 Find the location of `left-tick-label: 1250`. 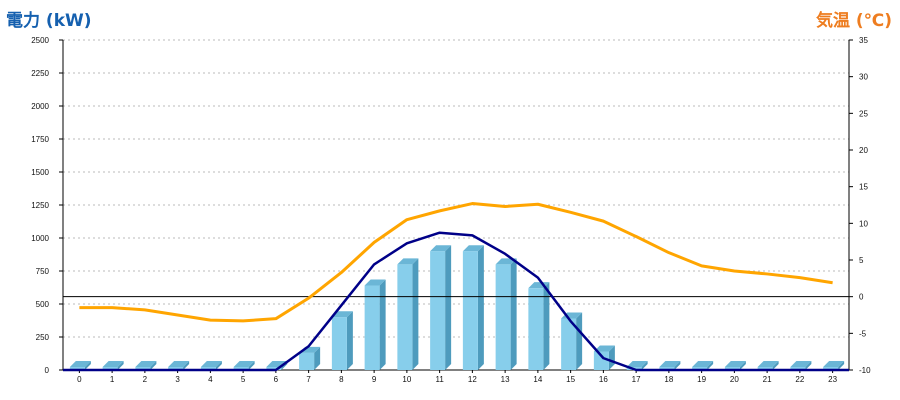

left-tick-label: 1250 is located at coordinates (40, 205).